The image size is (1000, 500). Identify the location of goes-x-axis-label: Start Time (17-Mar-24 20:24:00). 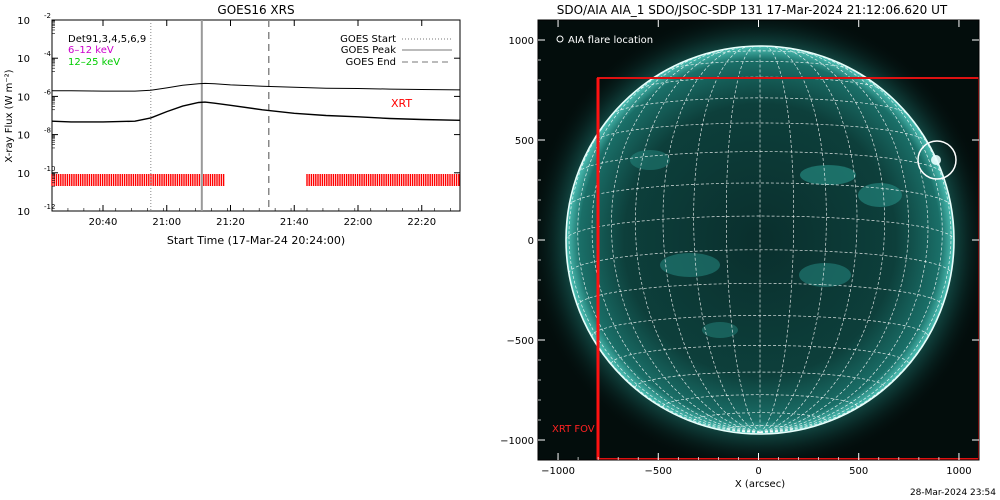
(256, 240).